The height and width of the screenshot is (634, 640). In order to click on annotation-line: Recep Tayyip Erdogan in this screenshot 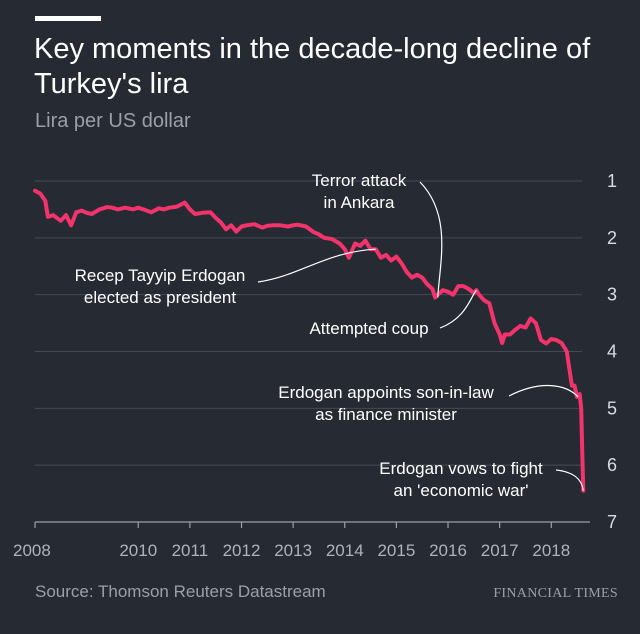, I will do `click(160, 275)`.